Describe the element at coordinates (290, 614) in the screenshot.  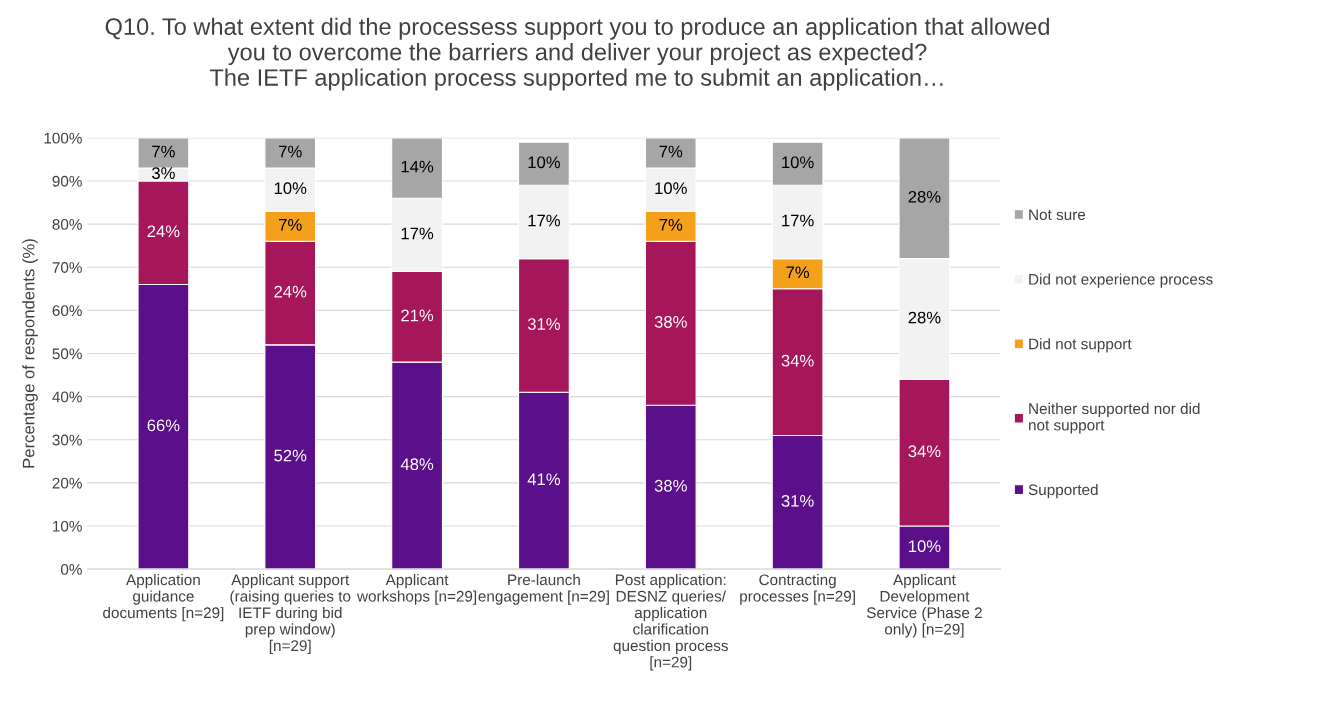
I see `x-tick-label: Applicant support (raising queries to IETF during bid prep window) [n=29]` at that location.